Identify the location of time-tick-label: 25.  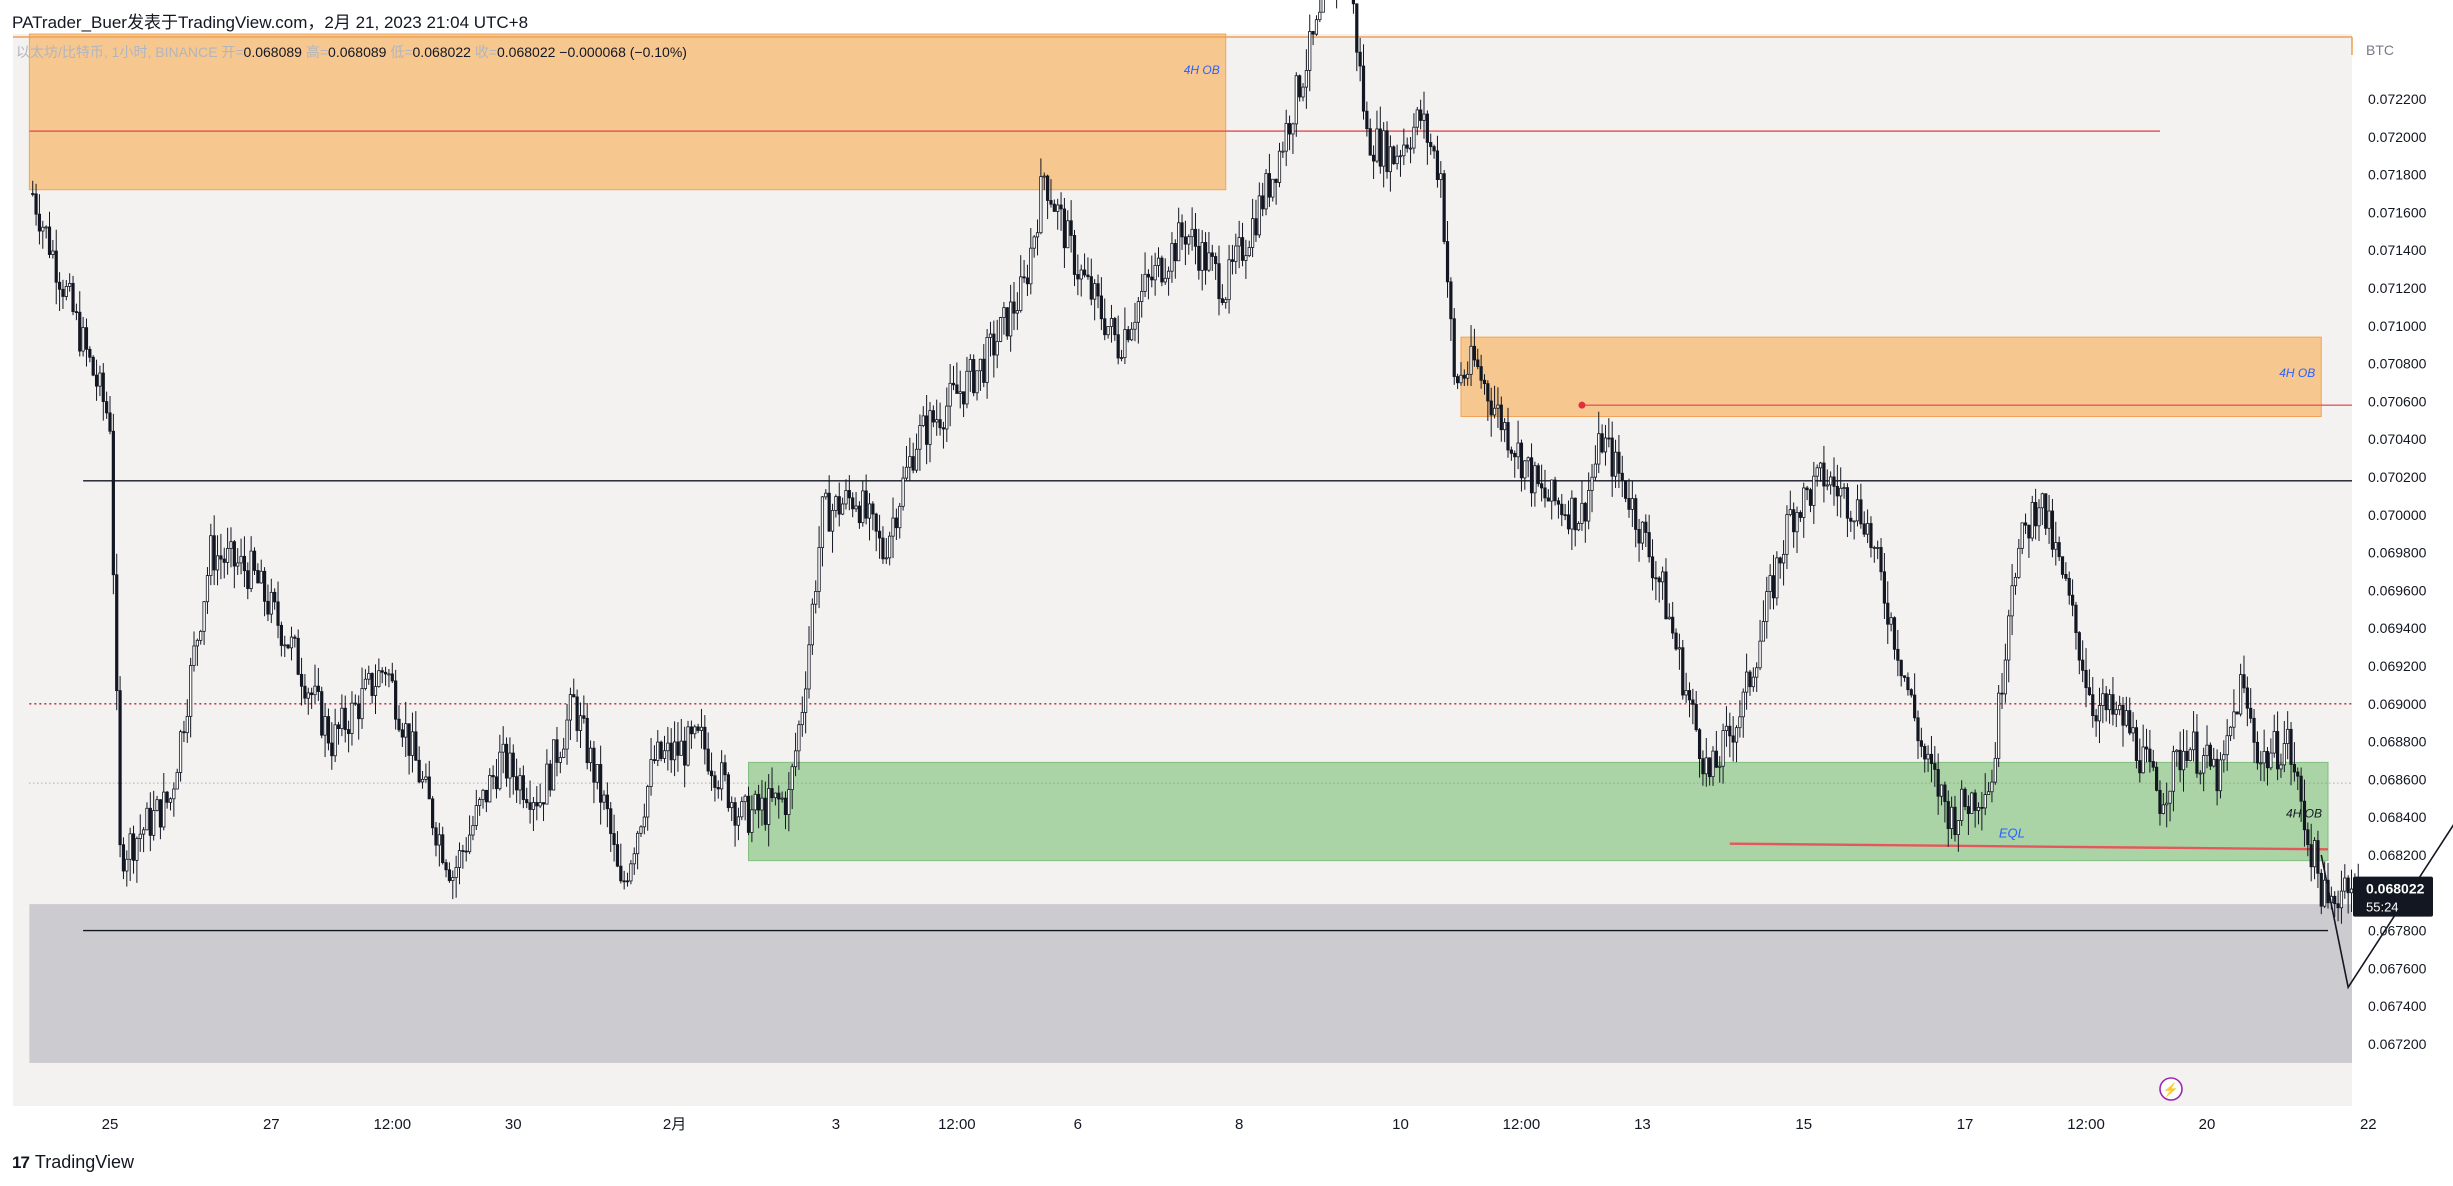
(110, 1124).